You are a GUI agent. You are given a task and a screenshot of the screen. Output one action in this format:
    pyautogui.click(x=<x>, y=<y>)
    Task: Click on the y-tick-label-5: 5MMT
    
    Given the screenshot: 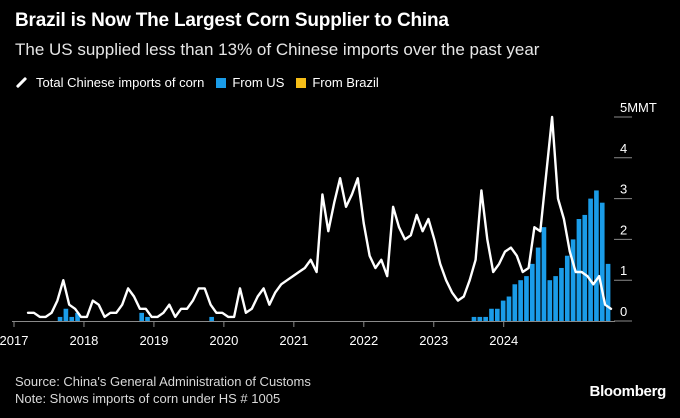 What is the action you would take?
    pyautogui.click(x=638, y=107)
    